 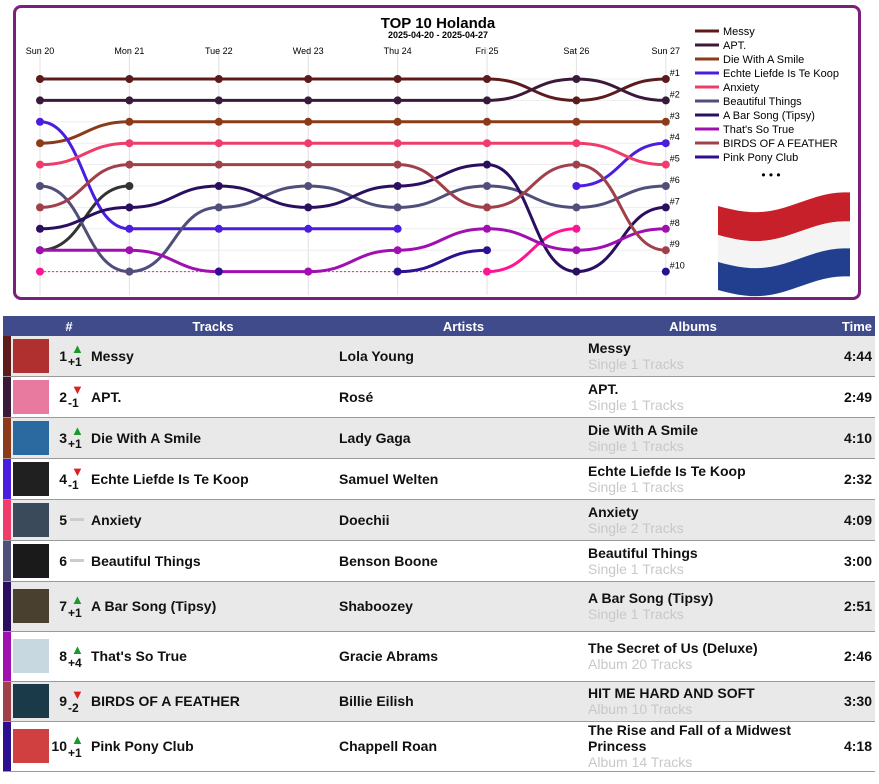 I want to click on track-title: Anxiety, so click(x=213, y=520).